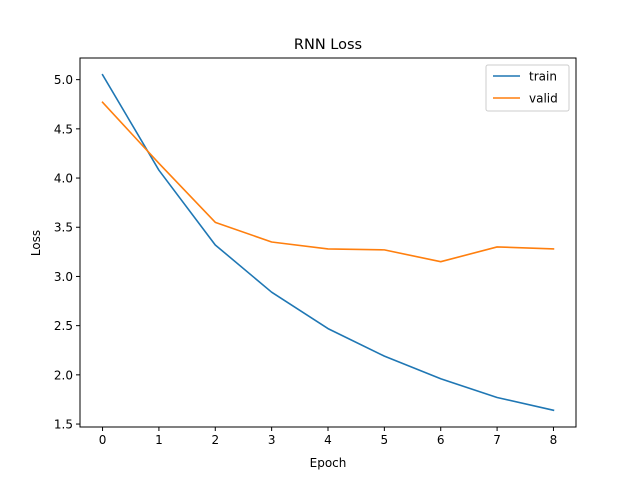 This screenshot has height=480, width=640. What do you see at coordinates (328, 440) in the screenshot?
I see `x-tick-label: 4` at bounding box center [328, 440].